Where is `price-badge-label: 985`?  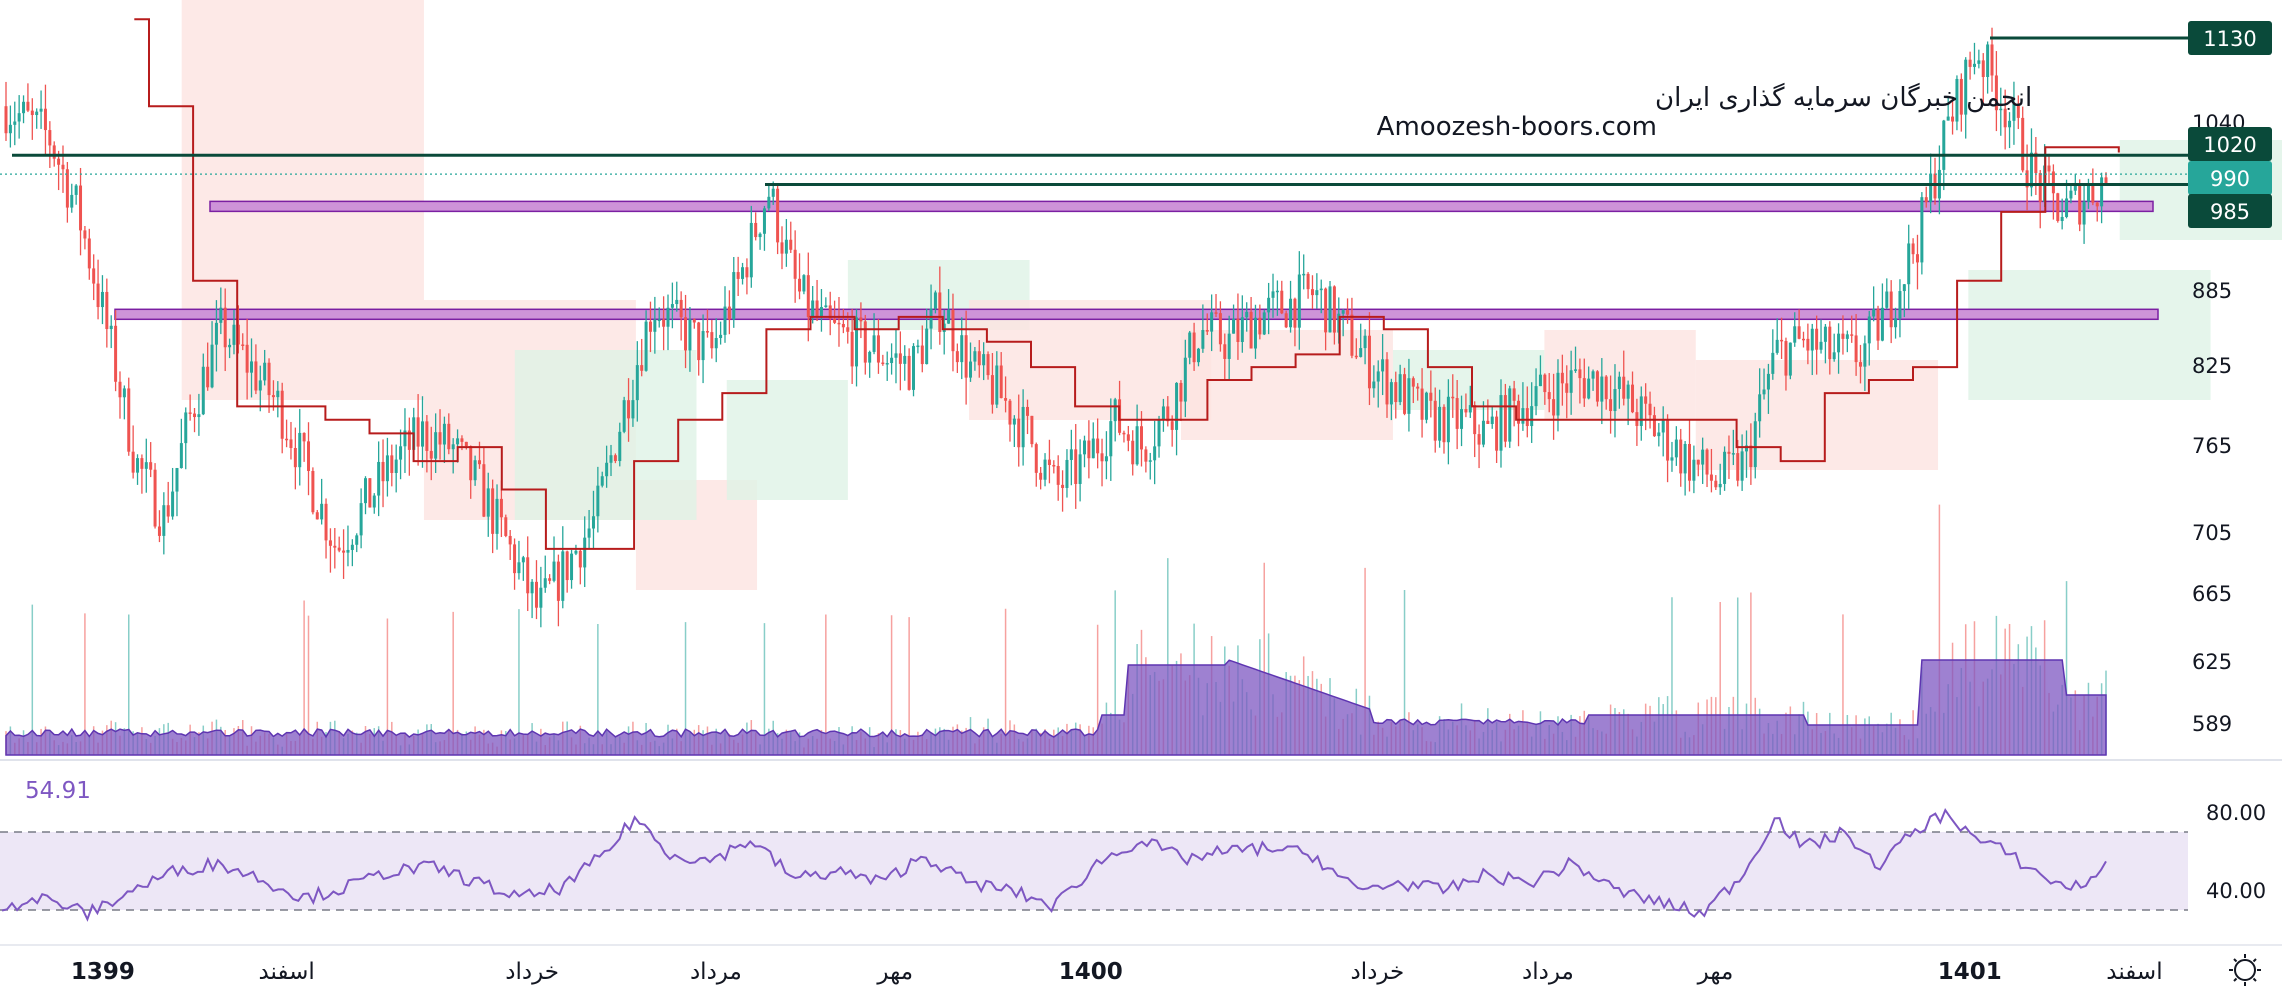 price-badge-label: 985 is located at coordinates (2230, 212).